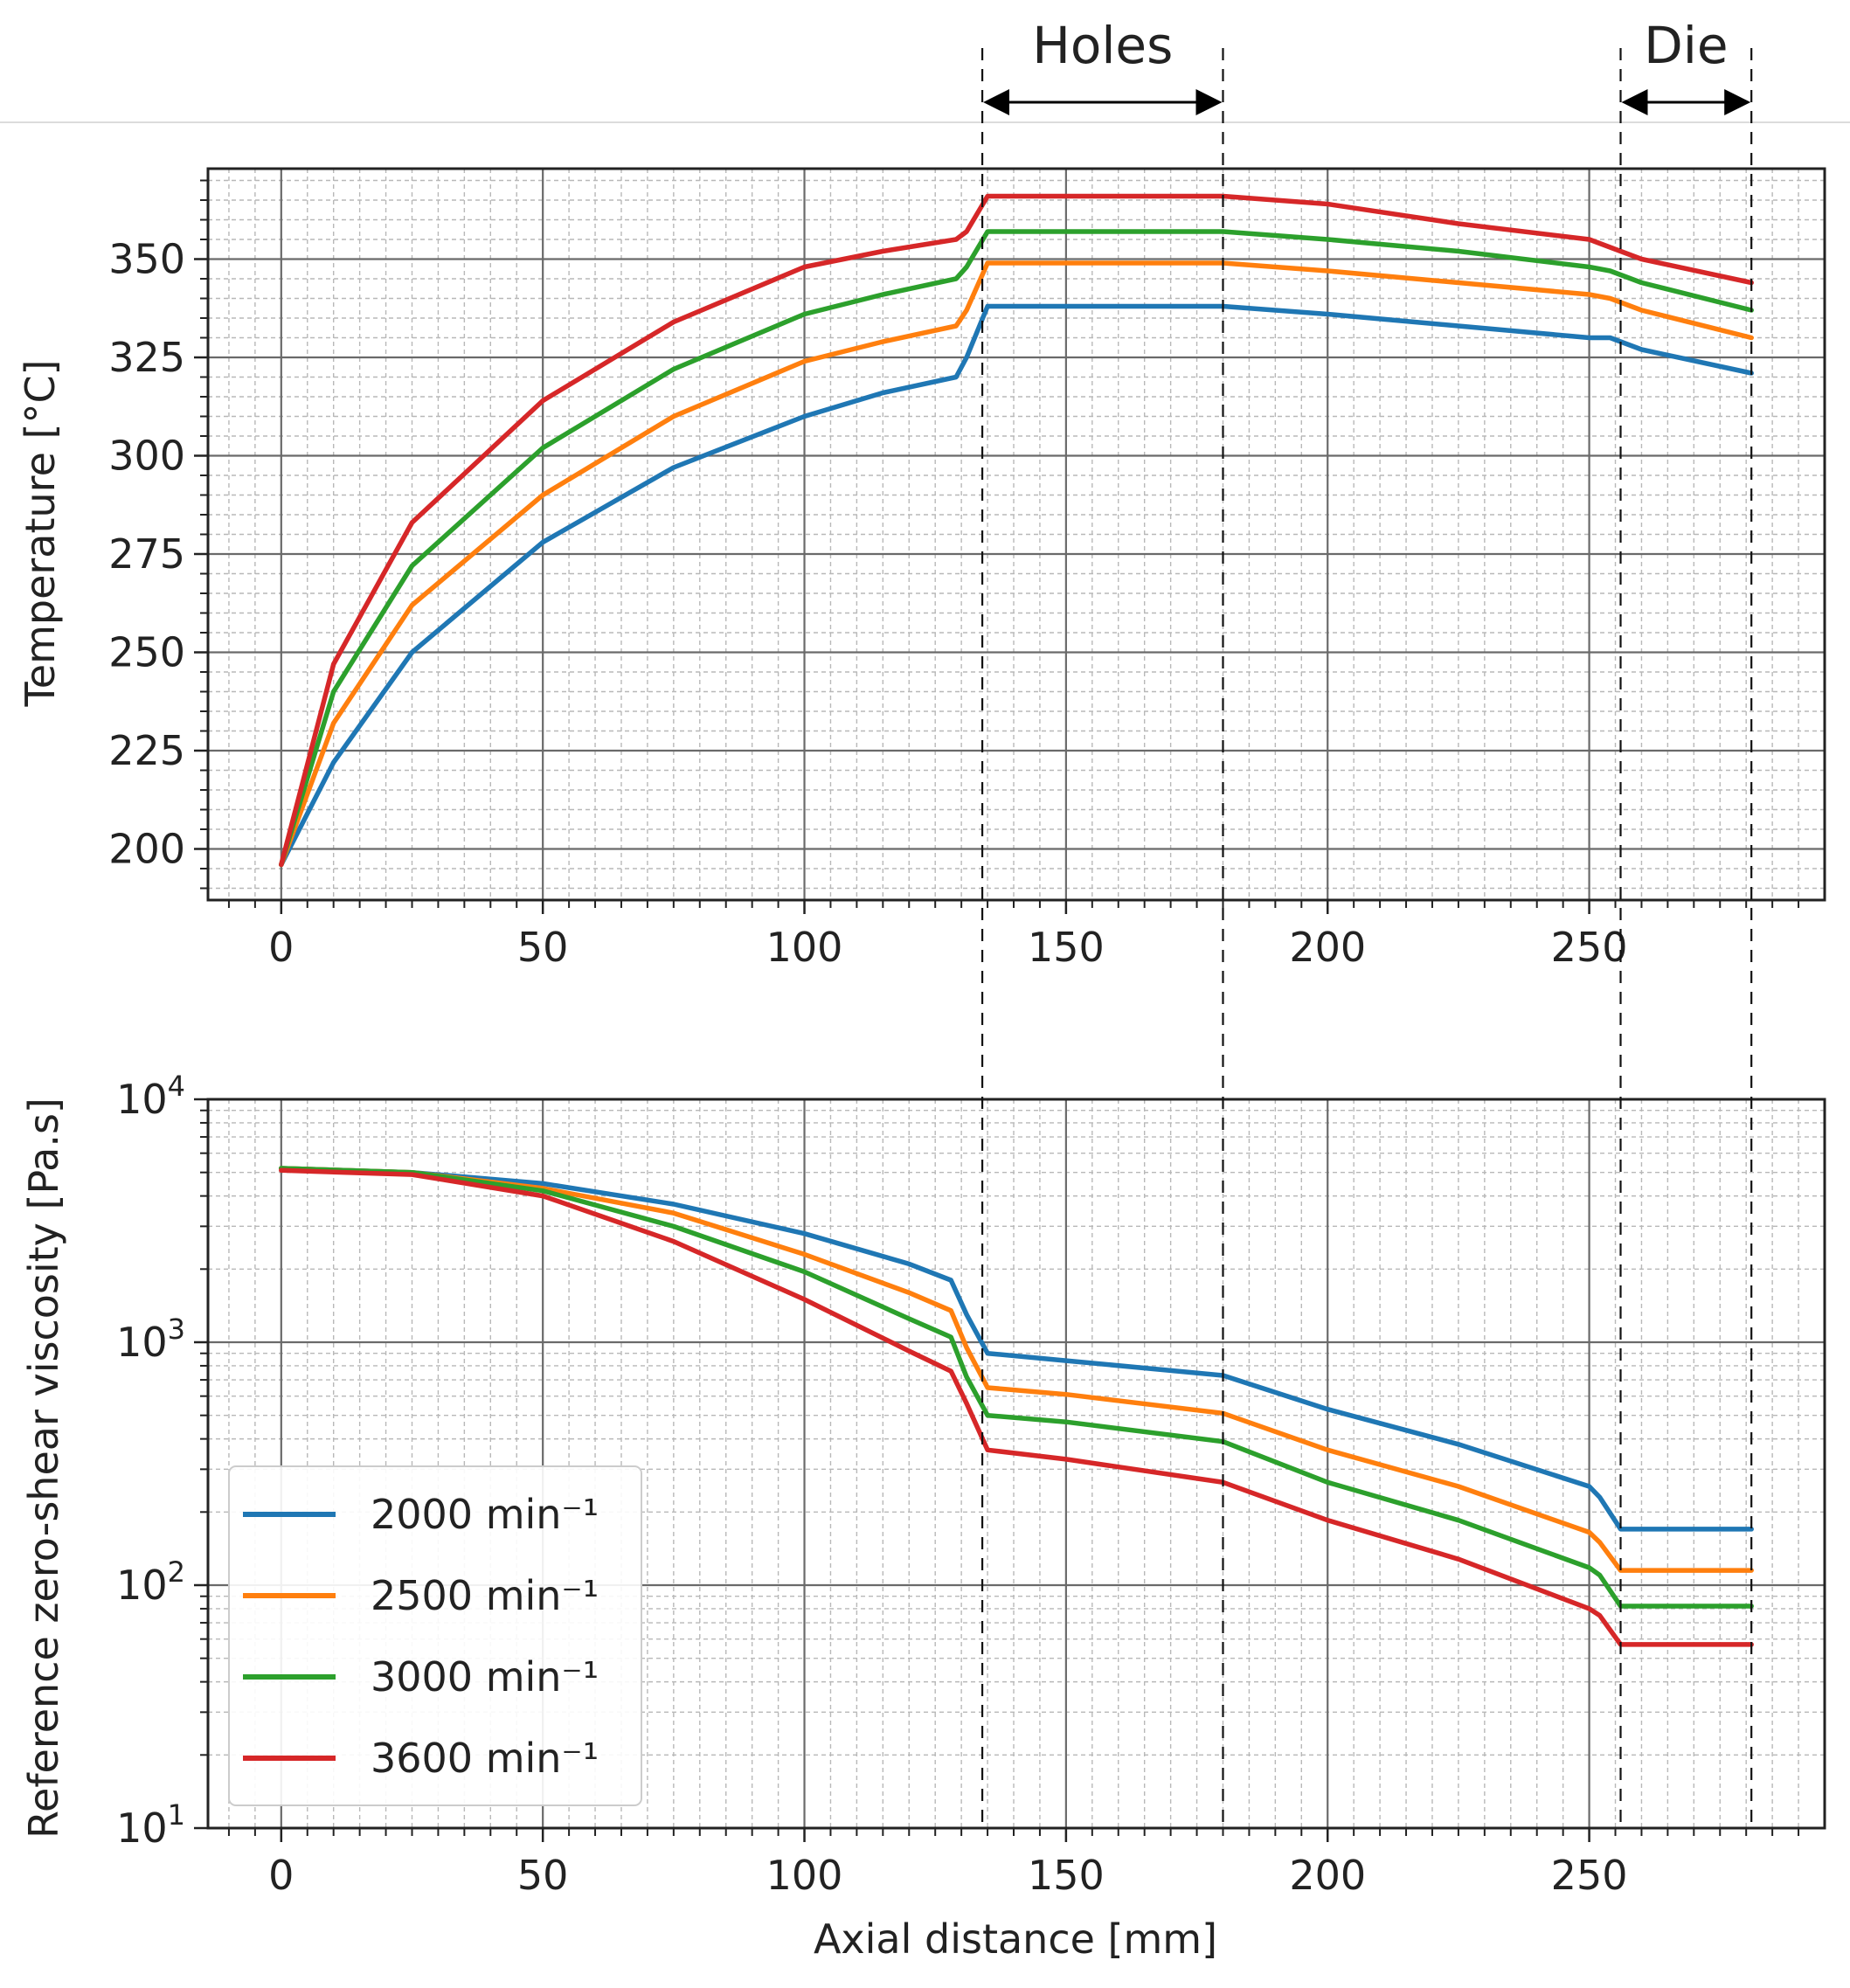 The width and height of the screenshot is (1850, 1988). Describe the element at coordinates (543, 947) in the screenshot. I see `temperature-x-tick-label: 50` at that location.